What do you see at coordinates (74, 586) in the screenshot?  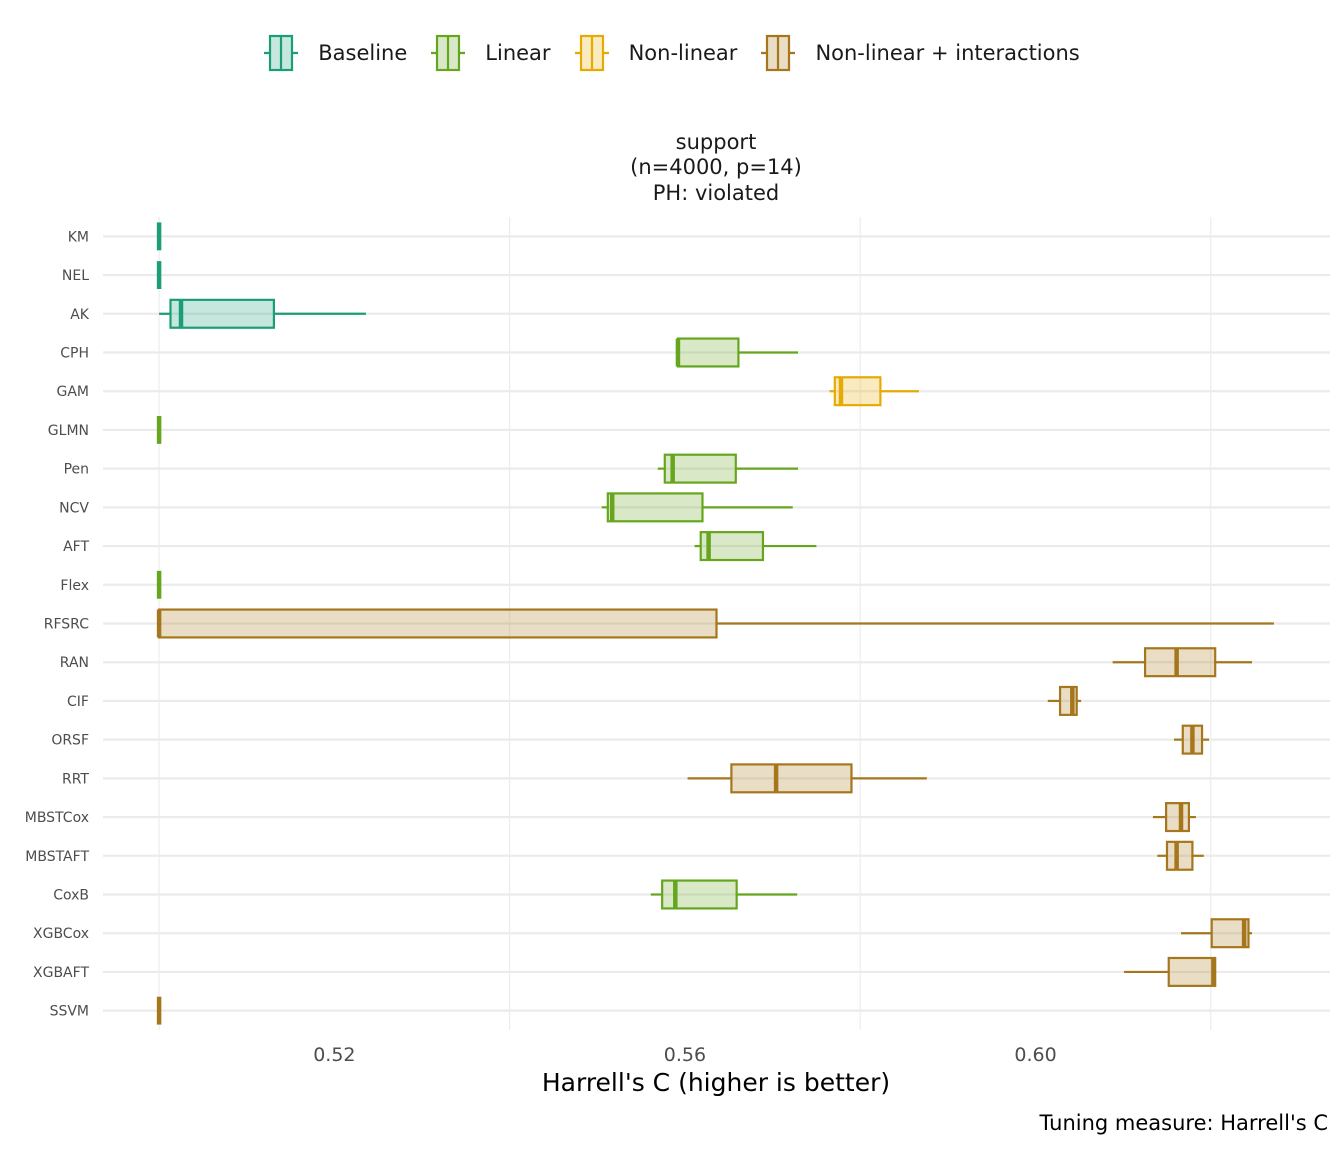 I see `y-tick-label: Flex` at bounding box center [74, 586].